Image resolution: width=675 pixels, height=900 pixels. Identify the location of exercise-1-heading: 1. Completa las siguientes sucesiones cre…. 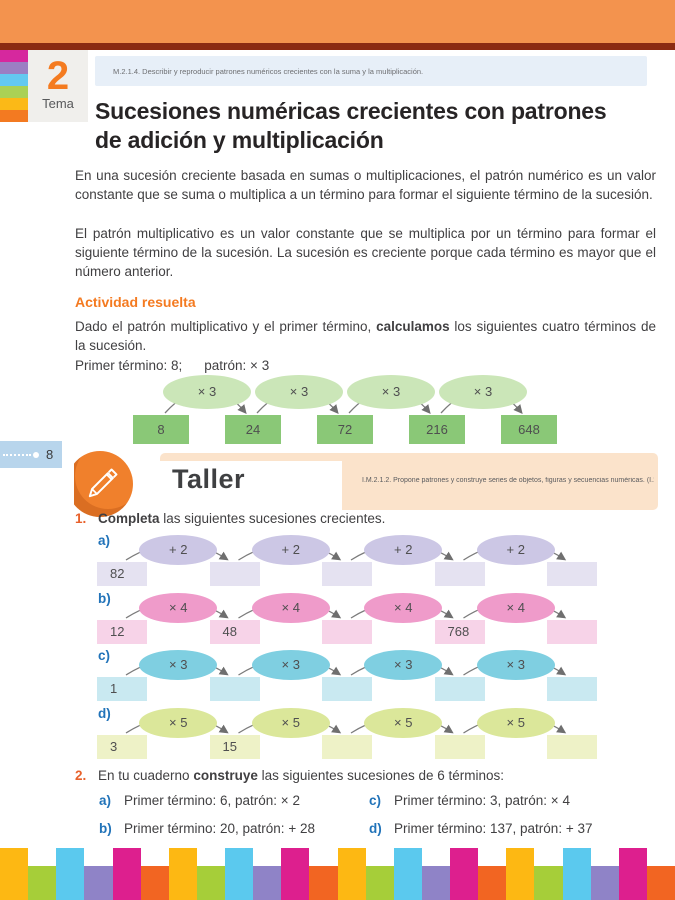
(230, 518).